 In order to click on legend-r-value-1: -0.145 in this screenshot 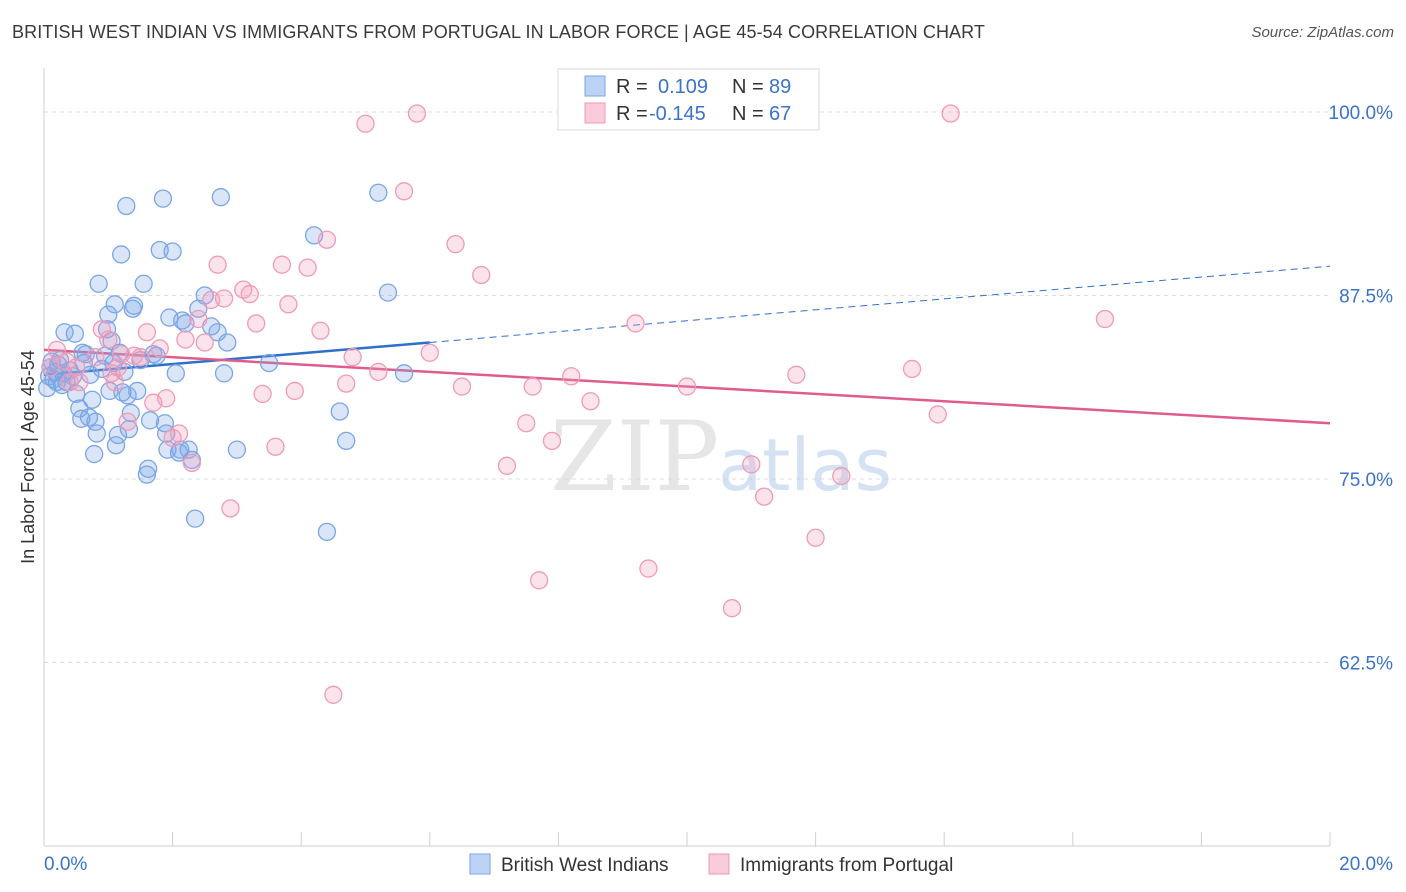, I will do `click(677, 114)`.